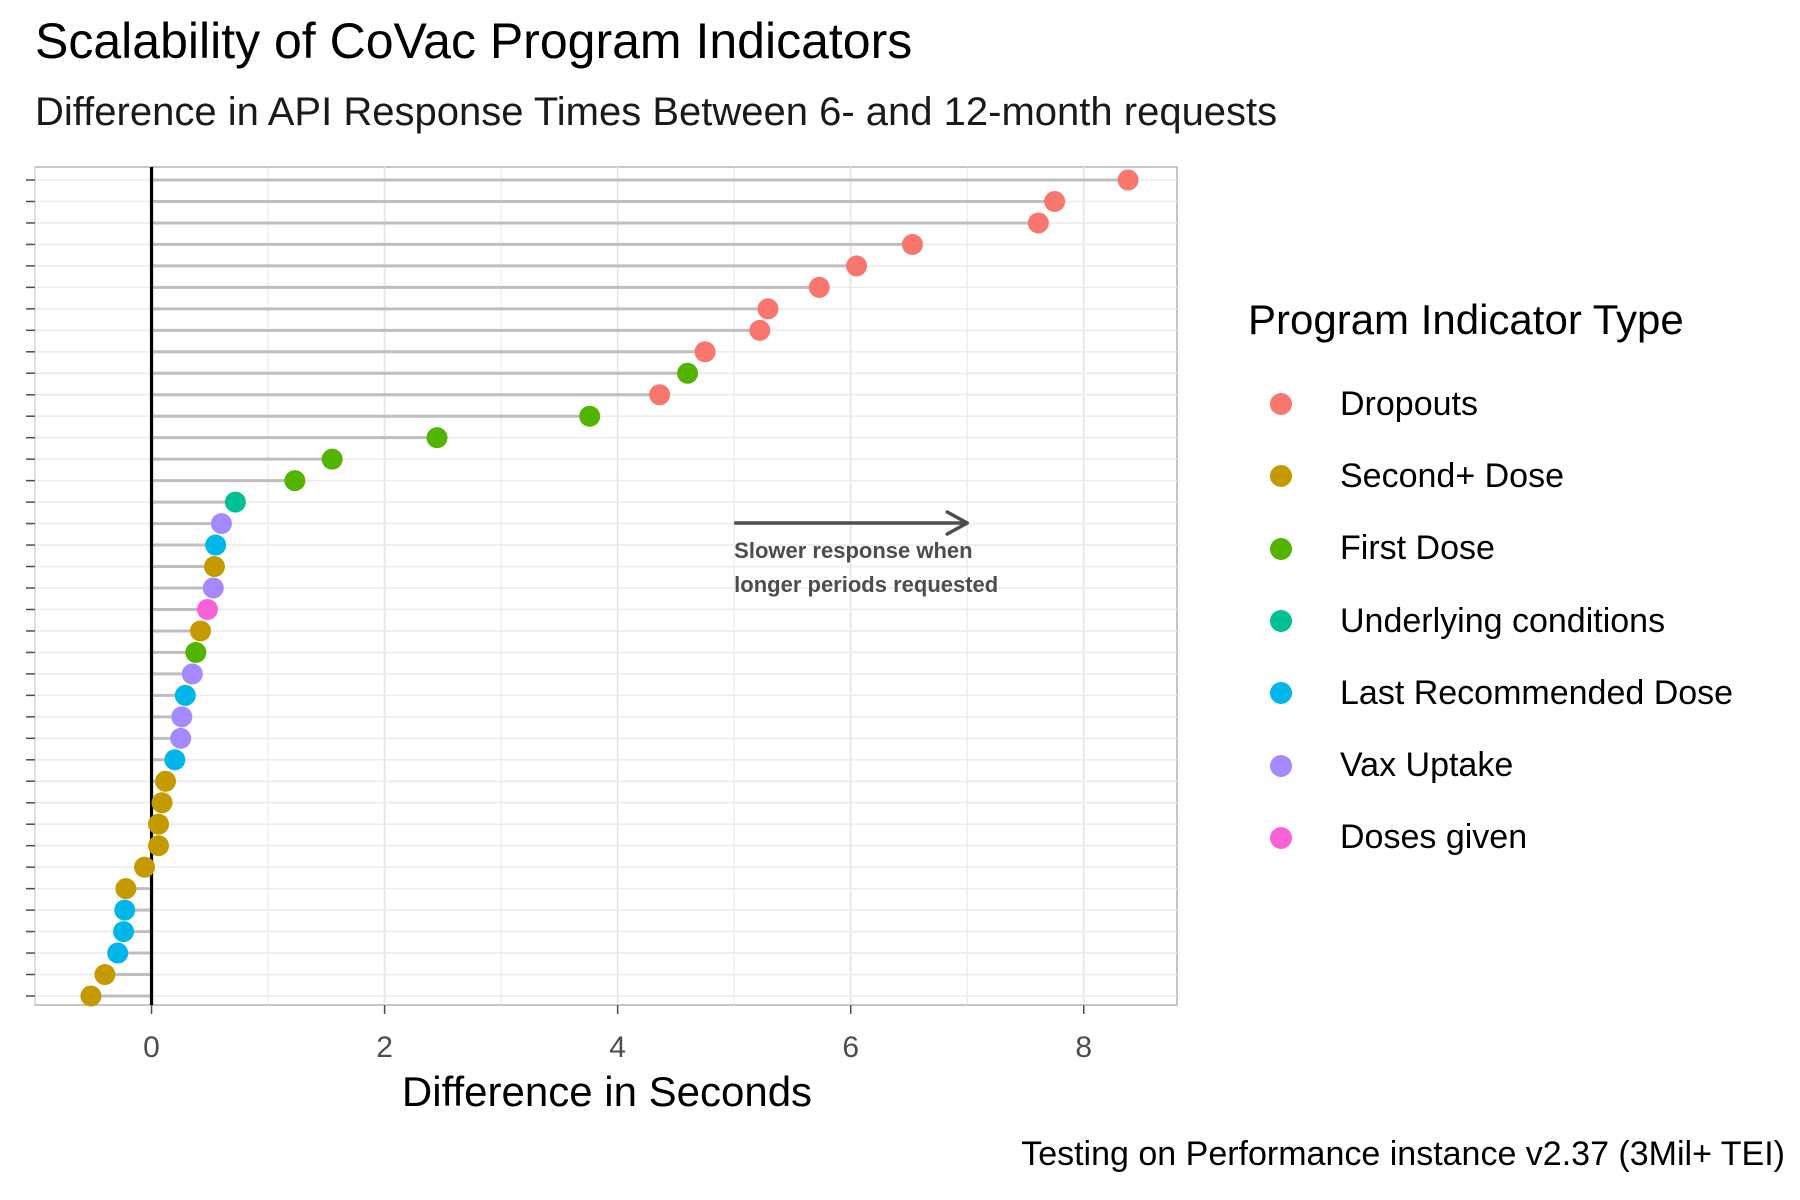  What do you see at coordinates (1409, 403) in the screenshot?
I see `legend-label: Dropouts` at bounding box center [1409, 403].